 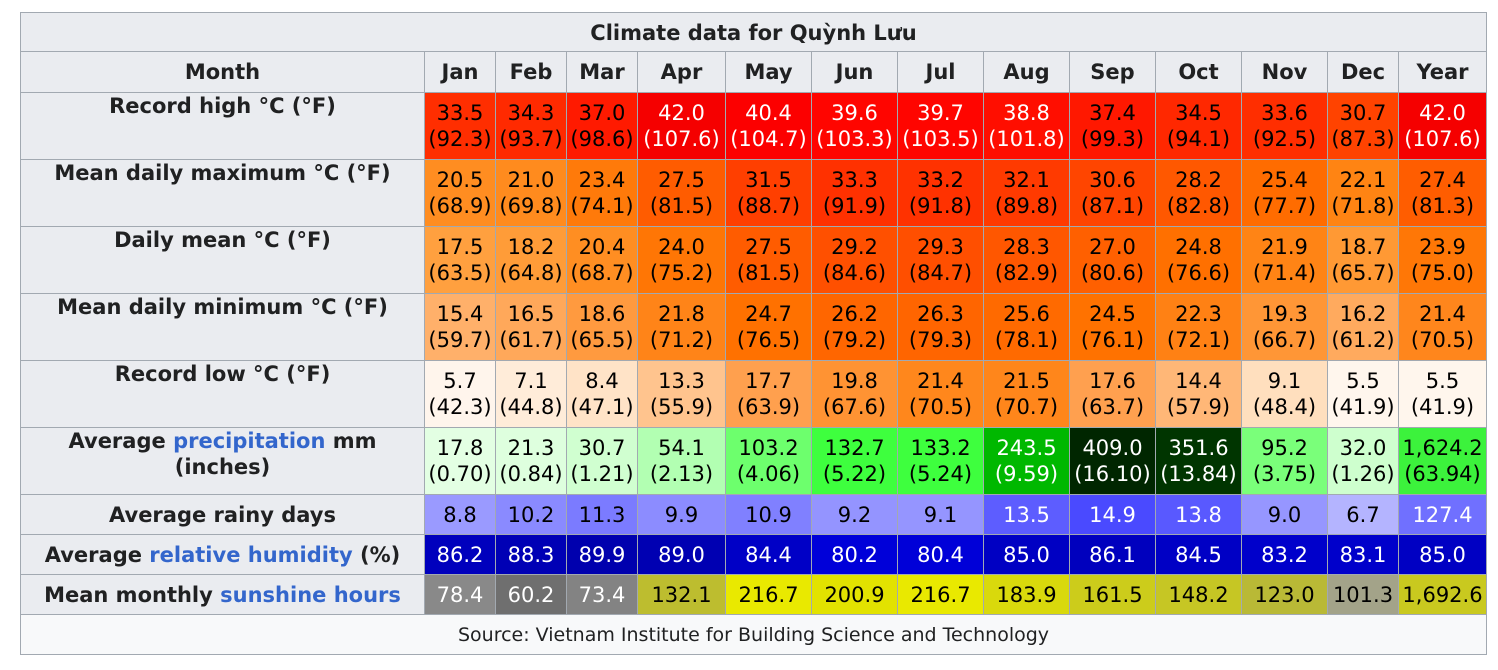 I want to click on data-cell: 30.7 (1.21), so click(x=602, y=461).